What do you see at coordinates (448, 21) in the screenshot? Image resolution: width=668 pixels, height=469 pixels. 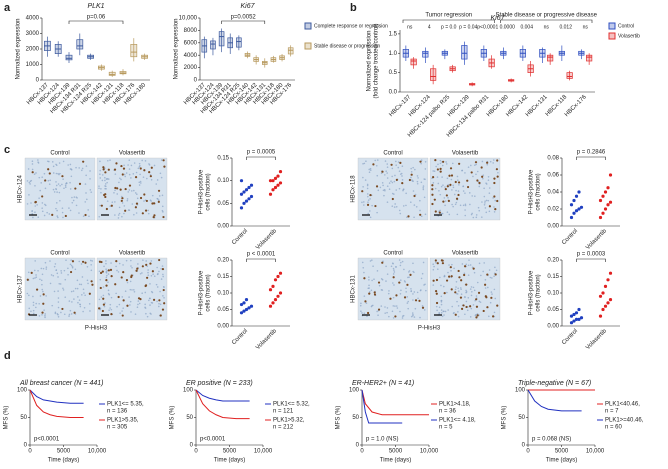 I see `group-bracket` at bounding box center [448, 21].